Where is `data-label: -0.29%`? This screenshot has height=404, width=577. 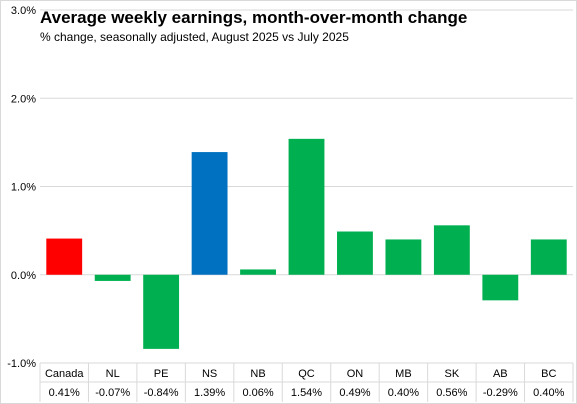 data-label: -0.29% is located at coordinates (500, 393).